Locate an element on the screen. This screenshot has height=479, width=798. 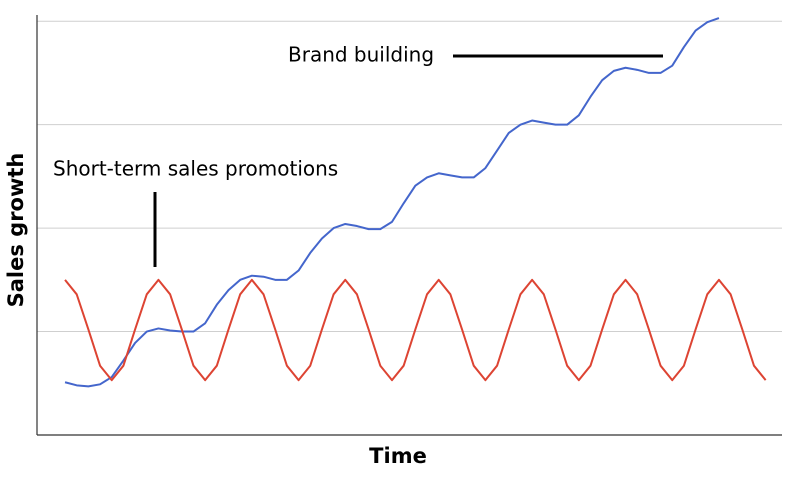
y-axis-label: Sales growth is located at coordinates (16, 230).